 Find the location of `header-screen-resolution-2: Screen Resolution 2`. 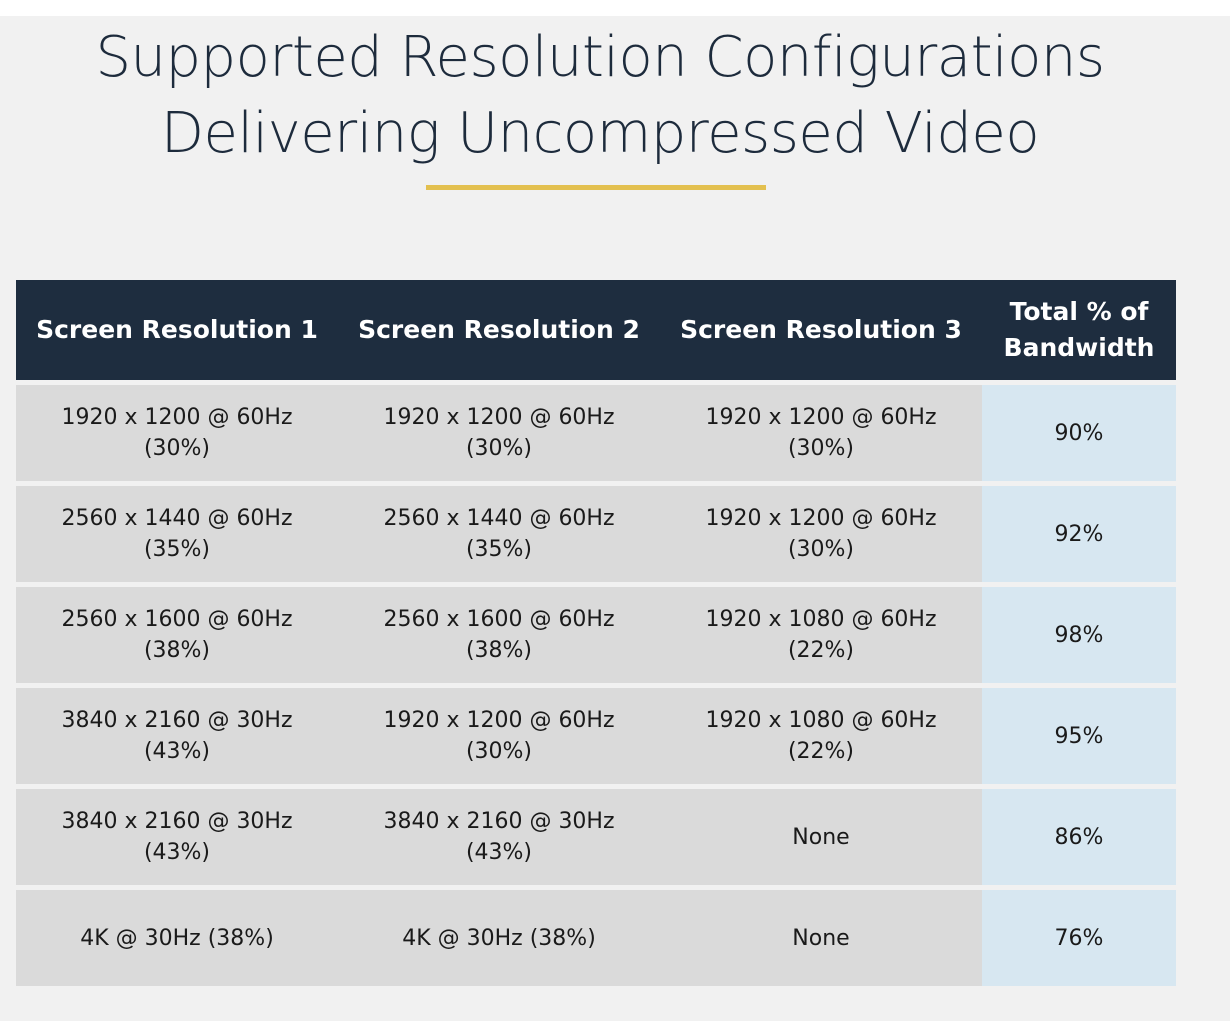

header-screen-resolution-2: Screen Resolution 2 is located at coordinates (499, 331).